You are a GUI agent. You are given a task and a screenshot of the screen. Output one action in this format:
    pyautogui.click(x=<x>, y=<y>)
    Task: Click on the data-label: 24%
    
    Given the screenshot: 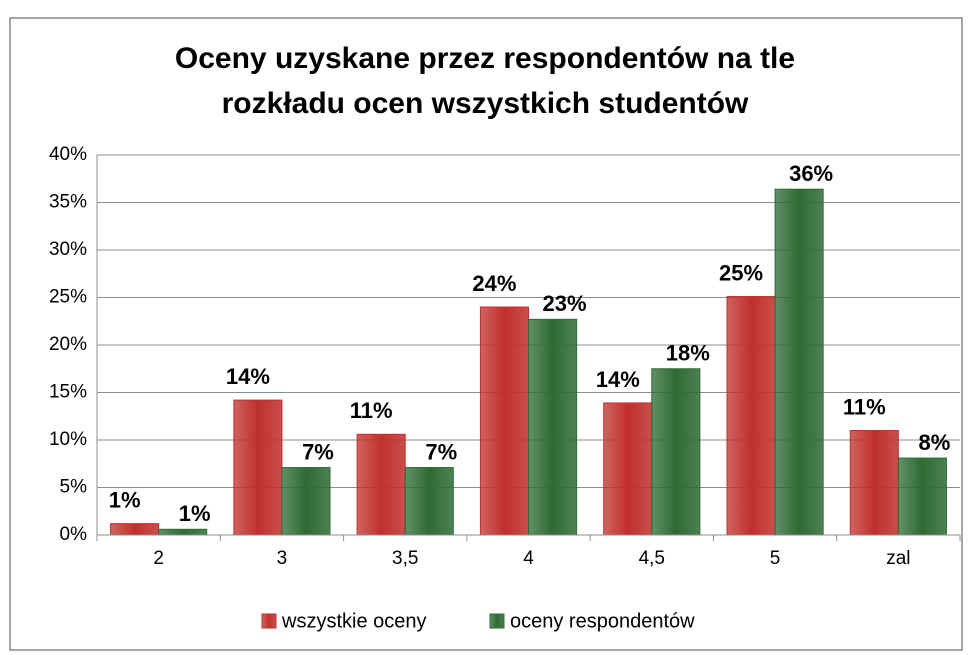 What is the action you would take?
    pyautogui.click(x=494, y=283)
    